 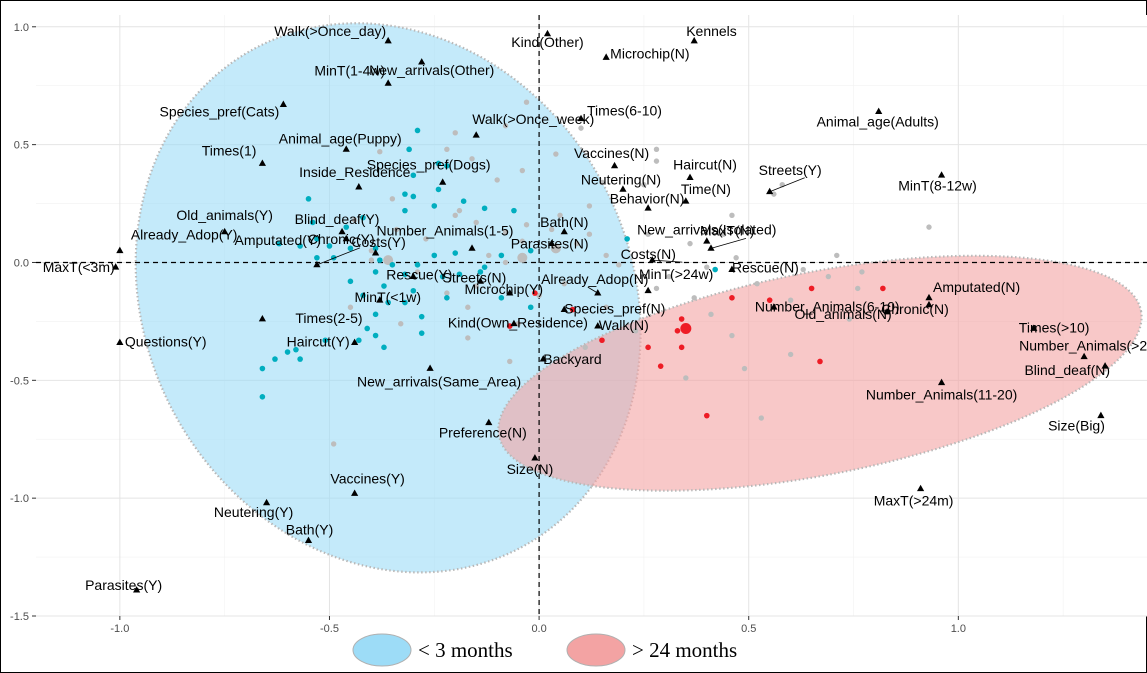 What do you see at coordinates (432, 650) in the screenshot?
I see `legend-item: < 3 months` at bounding box center [432, 650].